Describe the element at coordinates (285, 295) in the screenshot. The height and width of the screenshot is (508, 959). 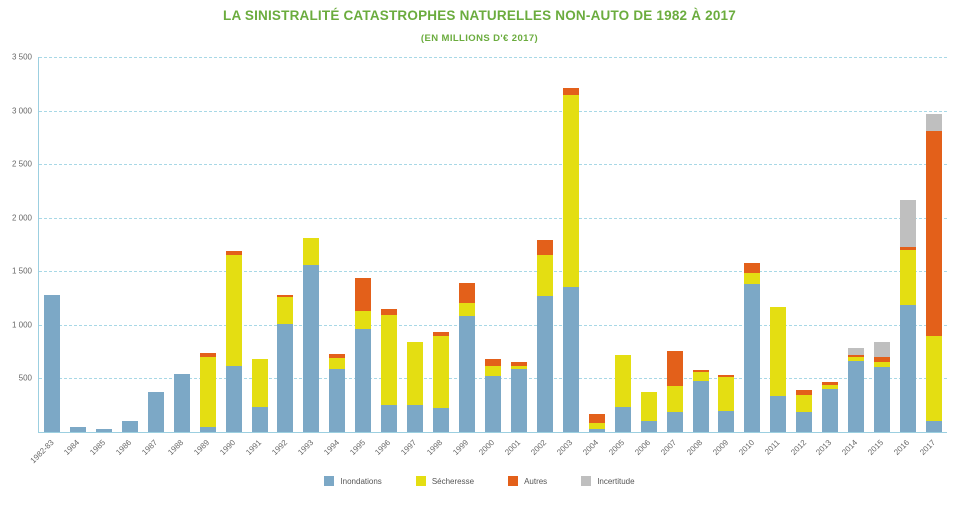
I see `bar-segment-autres-1992` at that location.